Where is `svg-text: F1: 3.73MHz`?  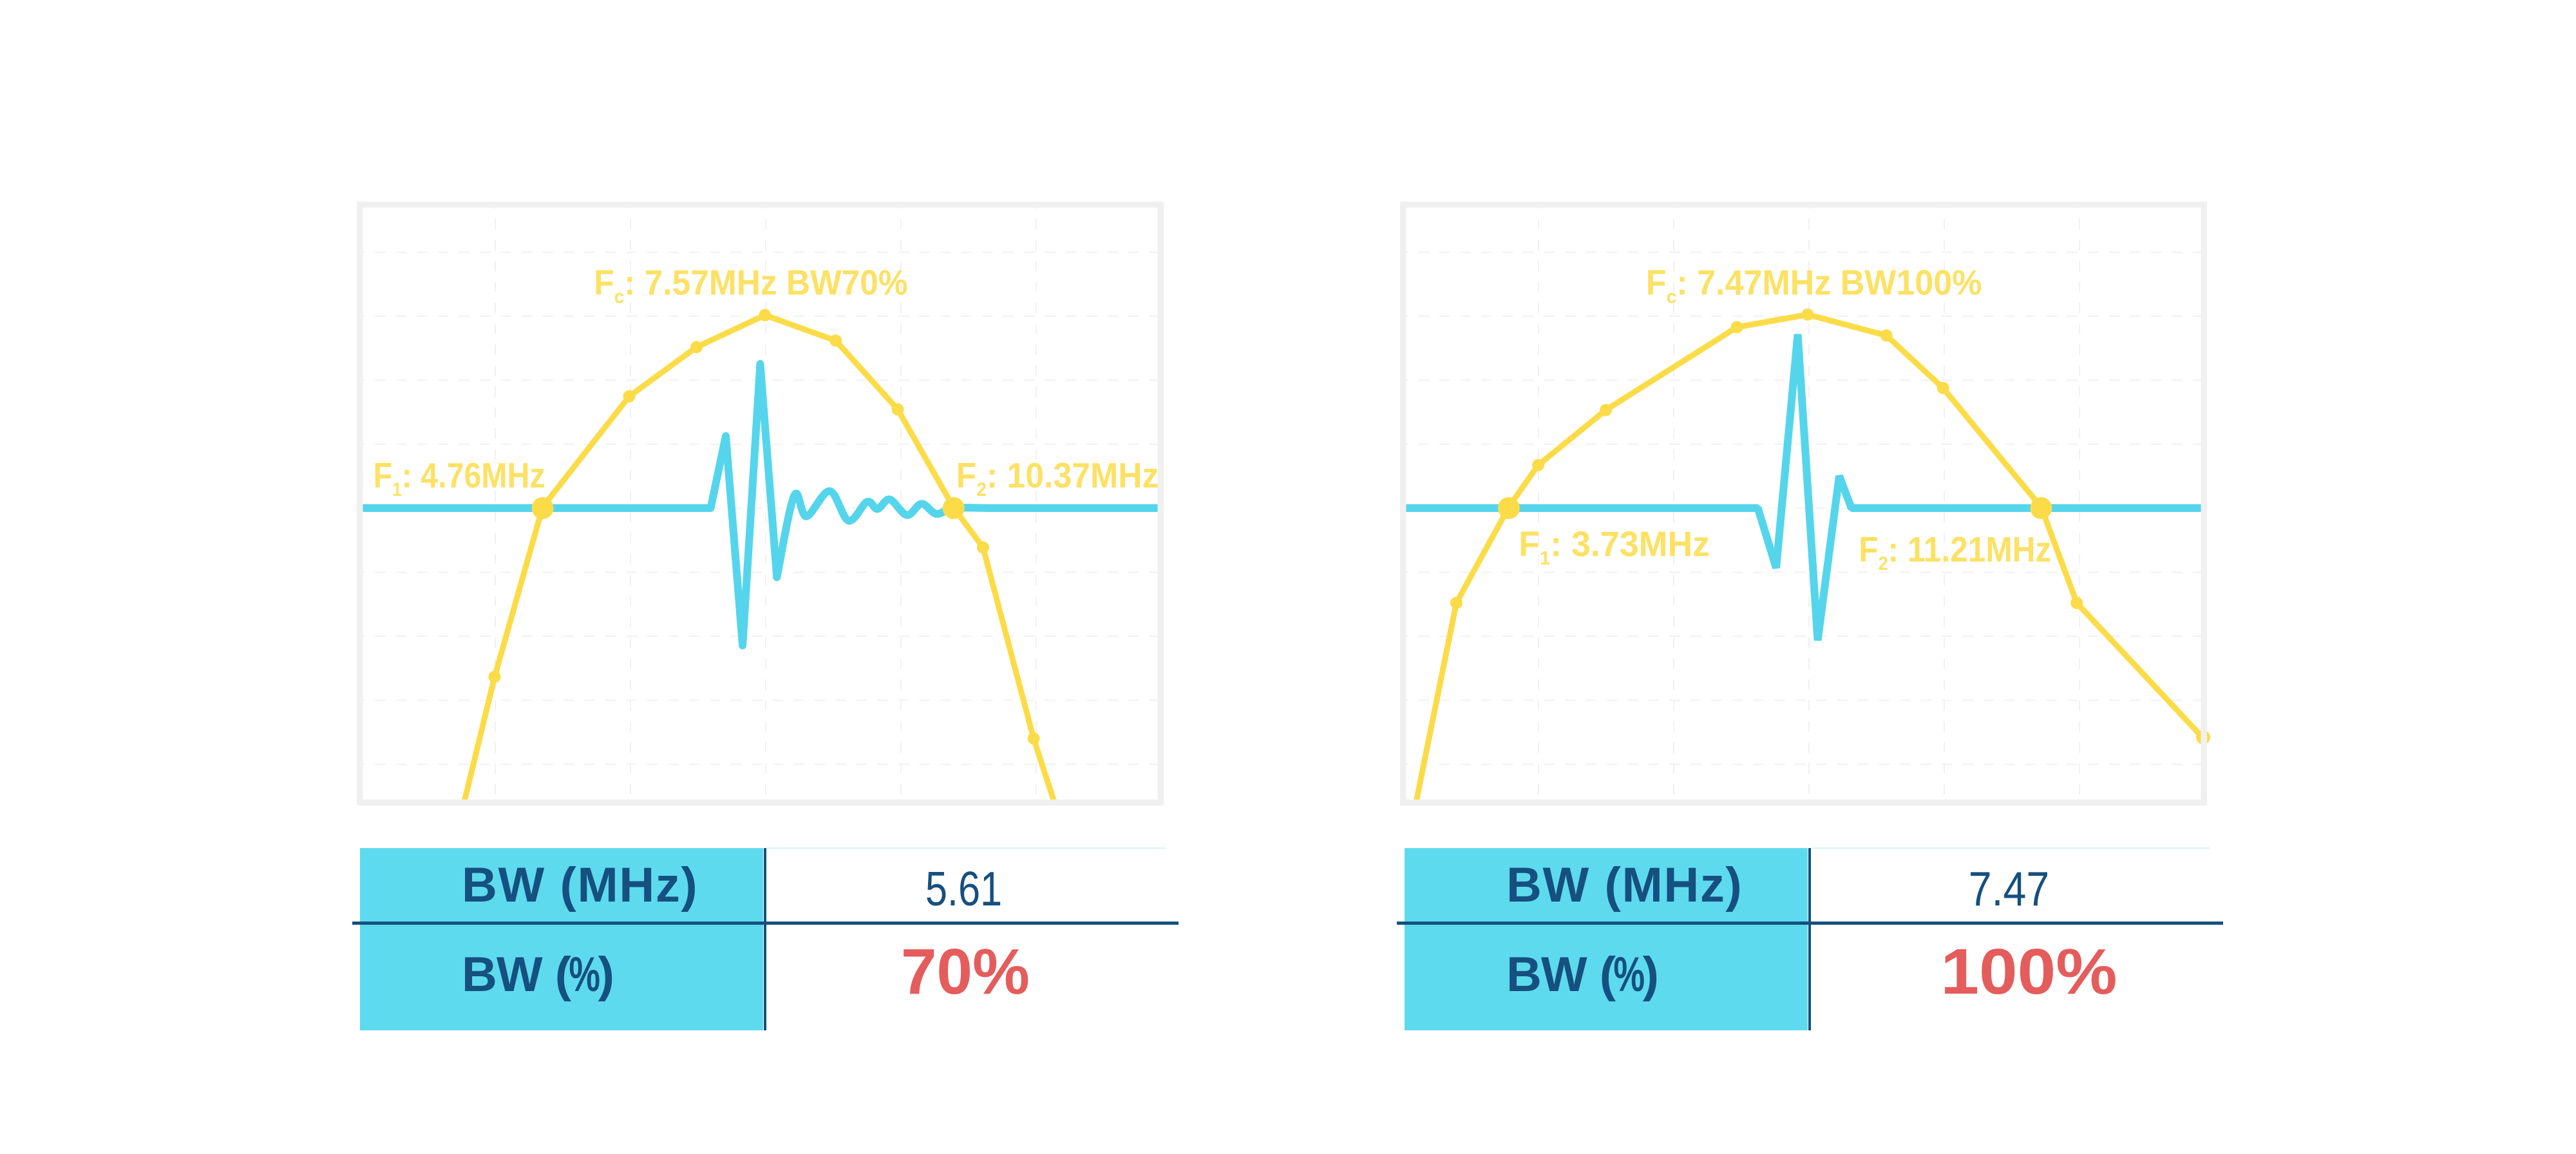 svg-text: F1: 3.73MHz is located at coordinates (1614, 546).